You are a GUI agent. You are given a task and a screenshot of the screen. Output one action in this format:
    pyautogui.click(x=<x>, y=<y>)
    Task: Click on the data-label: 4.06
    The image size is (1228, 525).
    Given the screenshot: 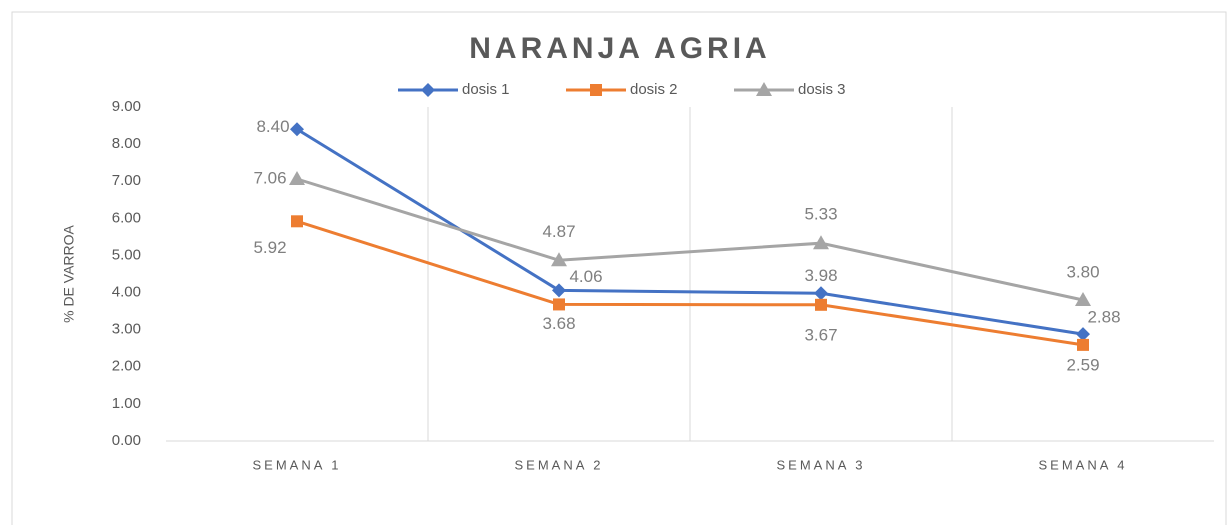 What is the action you would take?
    pyautogui.click(x=585, y=276)
    